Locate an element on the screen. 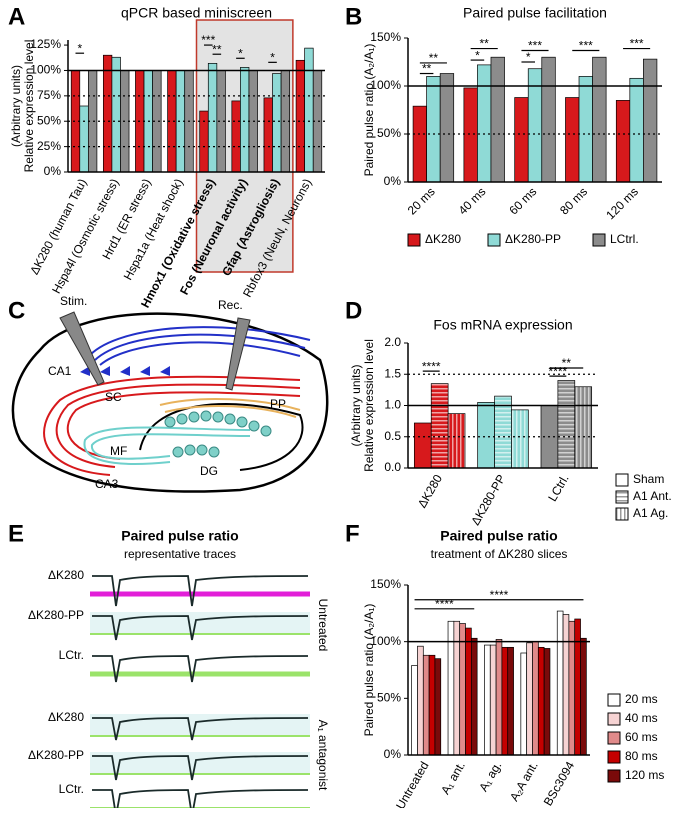 The image size is (677, 813). y-tick-label: 0.0 is located at coordinates (392, 467).